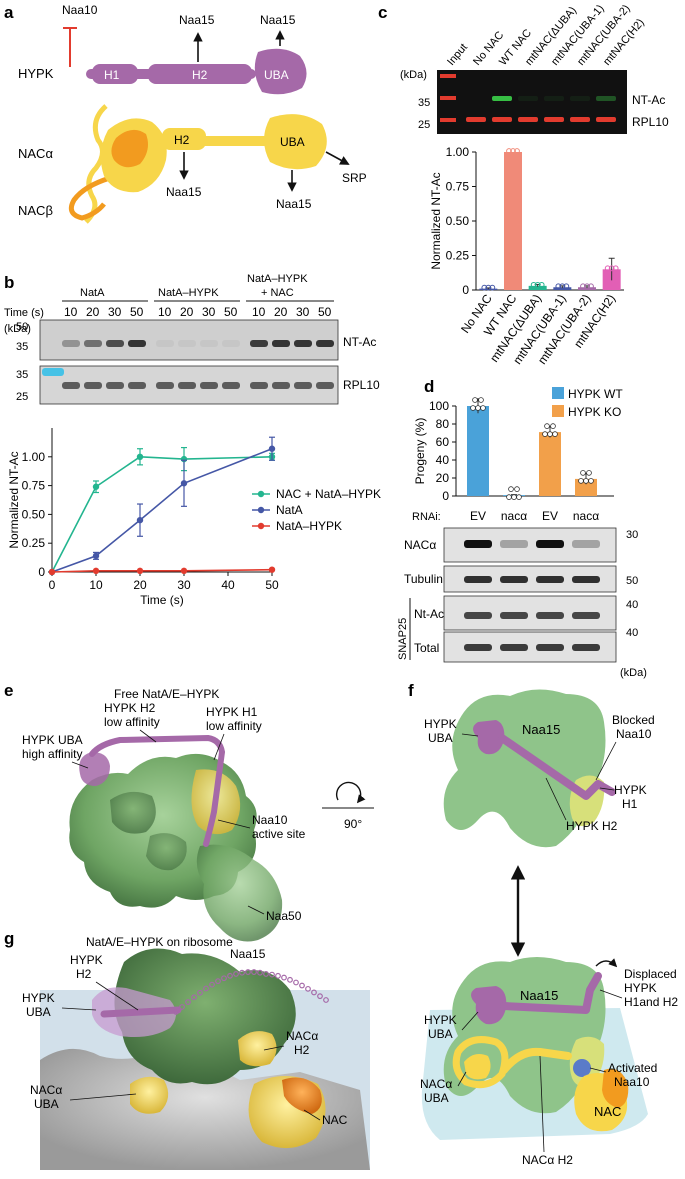 The image size is (685, 1179). Describe the element at coordinates (382, 12) in the screenshot. I see `panel-label-c: c` at that location.